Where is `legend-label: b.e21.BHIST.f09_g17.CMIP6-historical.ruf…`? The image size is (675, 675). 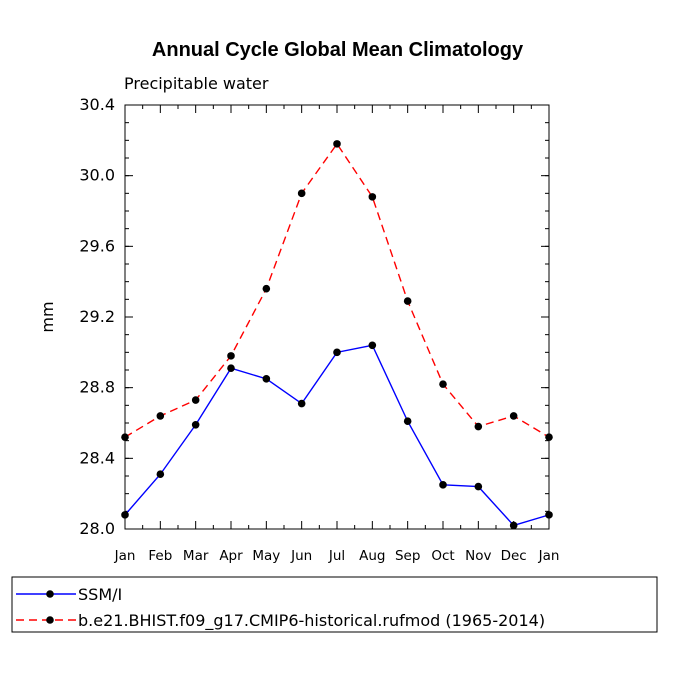
legend-label: b.e21.BHIST.f09_g17.CMIP6-historical.ruf… is located at coordinates (311, 621).